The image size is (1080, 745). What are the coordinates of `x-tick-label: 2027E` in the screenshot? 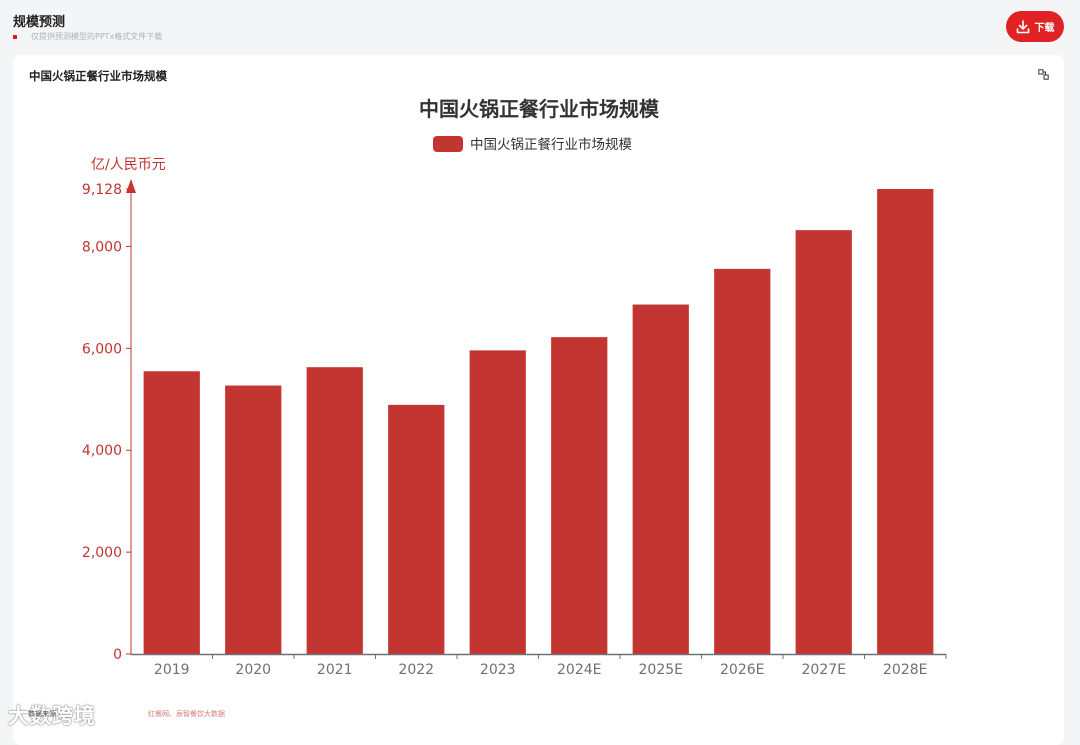 It's located at (824, 670).